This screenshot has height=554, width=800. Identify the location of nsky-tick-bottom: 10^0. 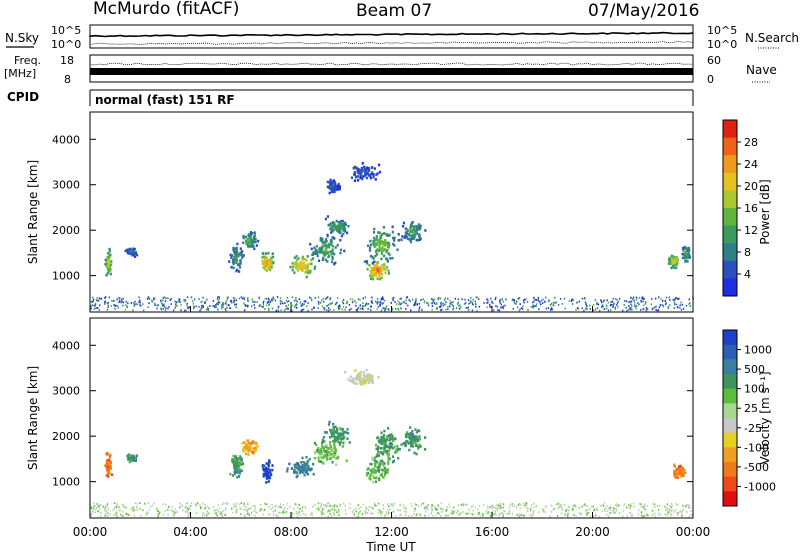
(66, 44).